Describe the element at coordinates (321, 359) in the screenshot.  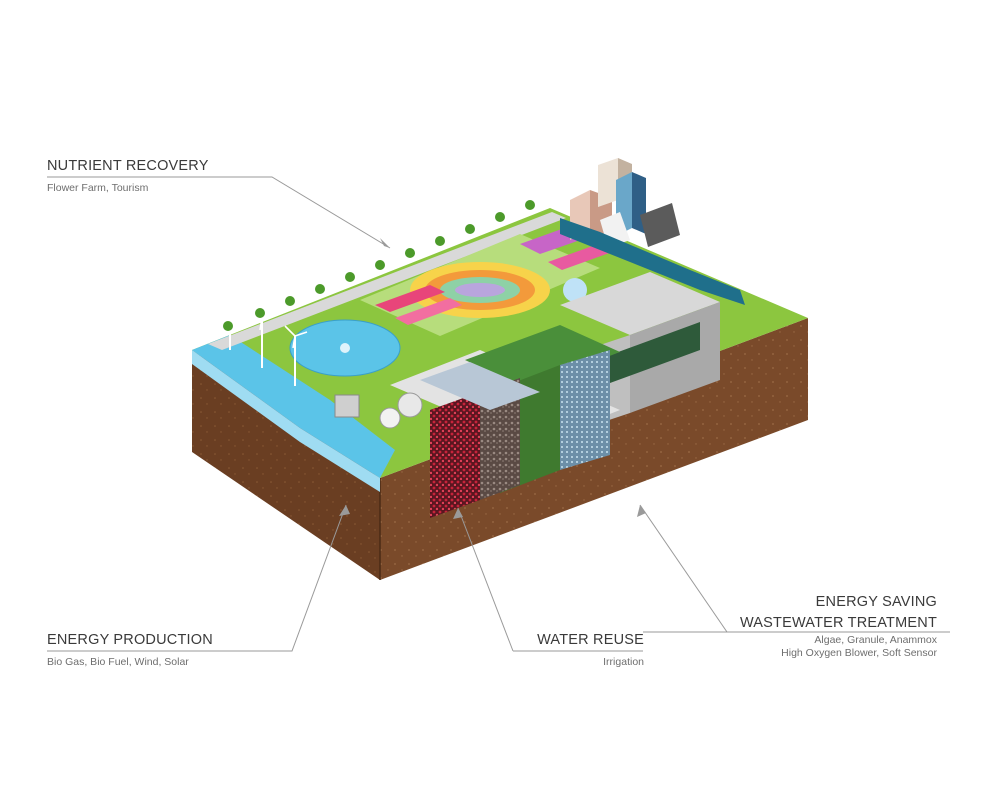
I see `energy-facility` at that location.